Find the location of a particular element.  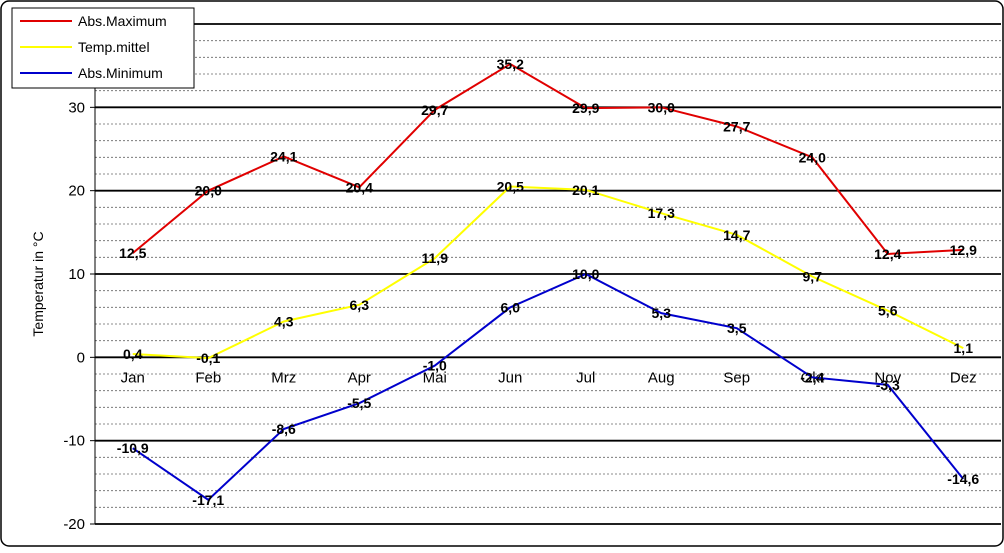

data-label-mean: 17,3 is located at coordinates (661, 213).